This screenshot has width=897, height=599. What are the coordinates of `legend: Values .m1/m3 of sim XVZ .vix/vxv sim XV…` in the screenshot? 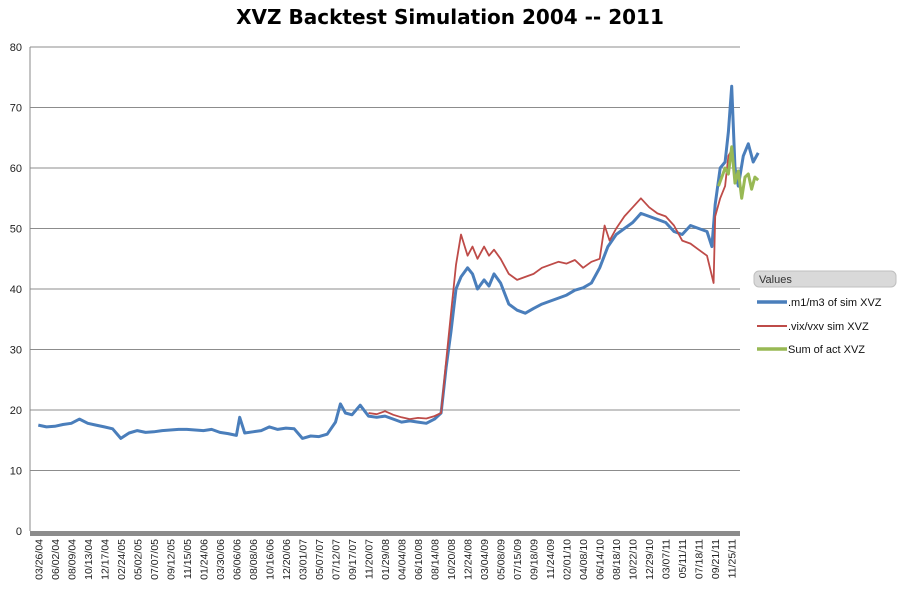 It's located at (825, 313).